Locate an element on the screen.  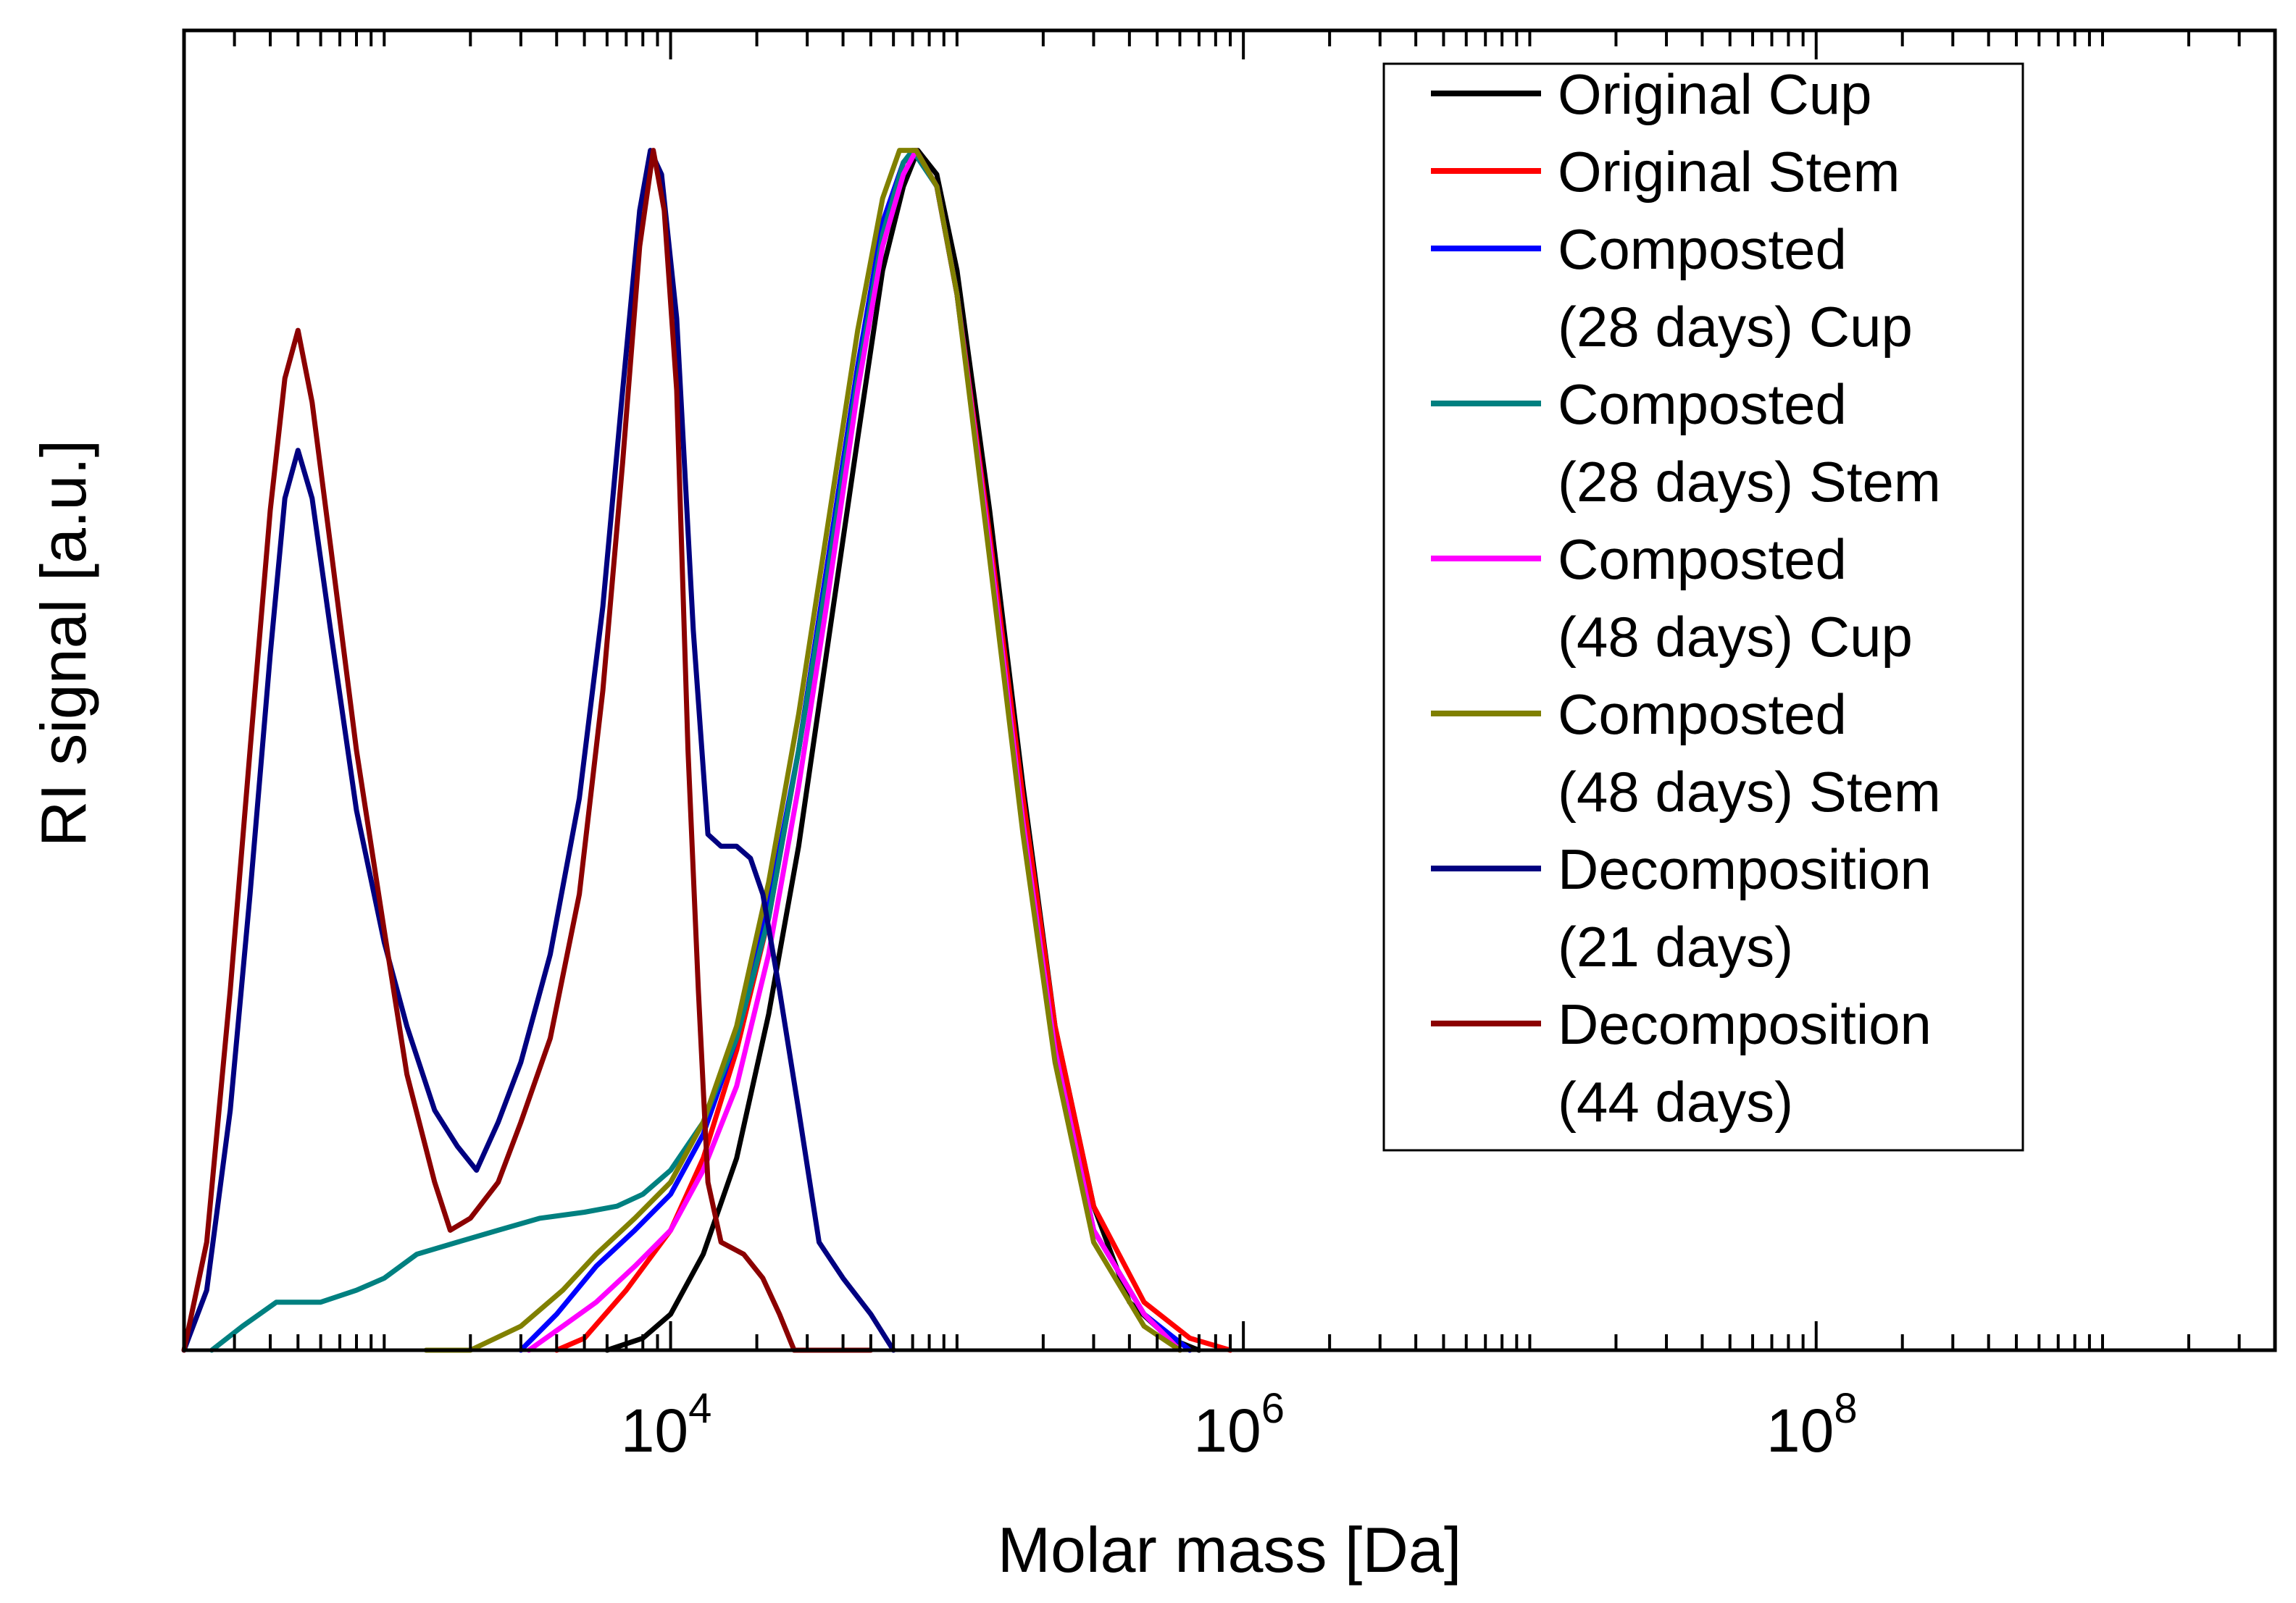
x-tick-label: 10⁴ is located at coordinates (666, 1425).